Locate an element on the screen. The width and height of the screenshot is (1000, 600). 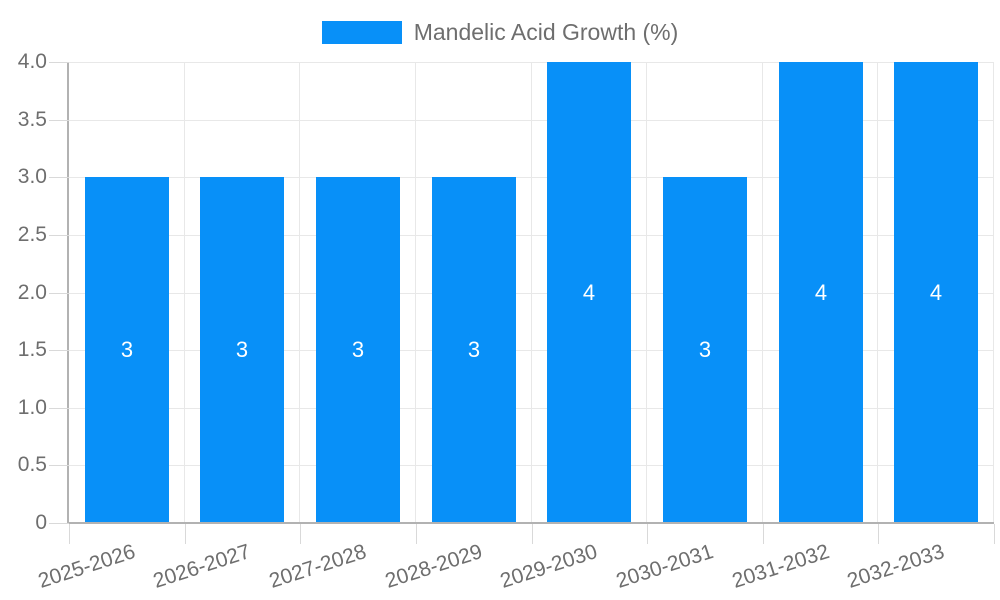
y-tick-label: 0 is located at coordinates (41, 522).